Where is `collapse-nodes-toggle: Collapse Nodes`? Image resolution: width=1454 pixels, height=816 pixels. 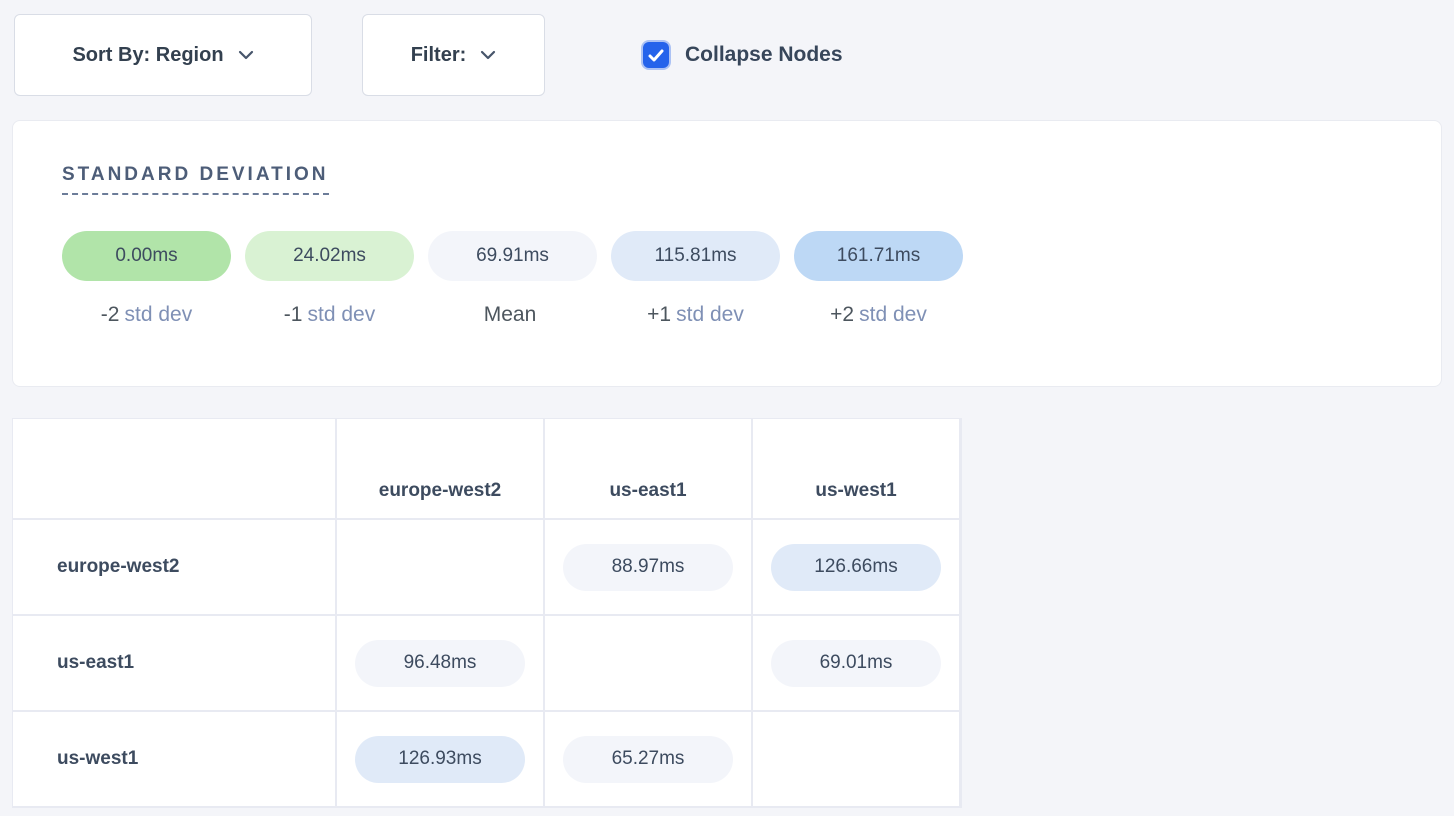
collapse-nodes-toggle: Collapse Nodes is located at coordinates (743, 55).